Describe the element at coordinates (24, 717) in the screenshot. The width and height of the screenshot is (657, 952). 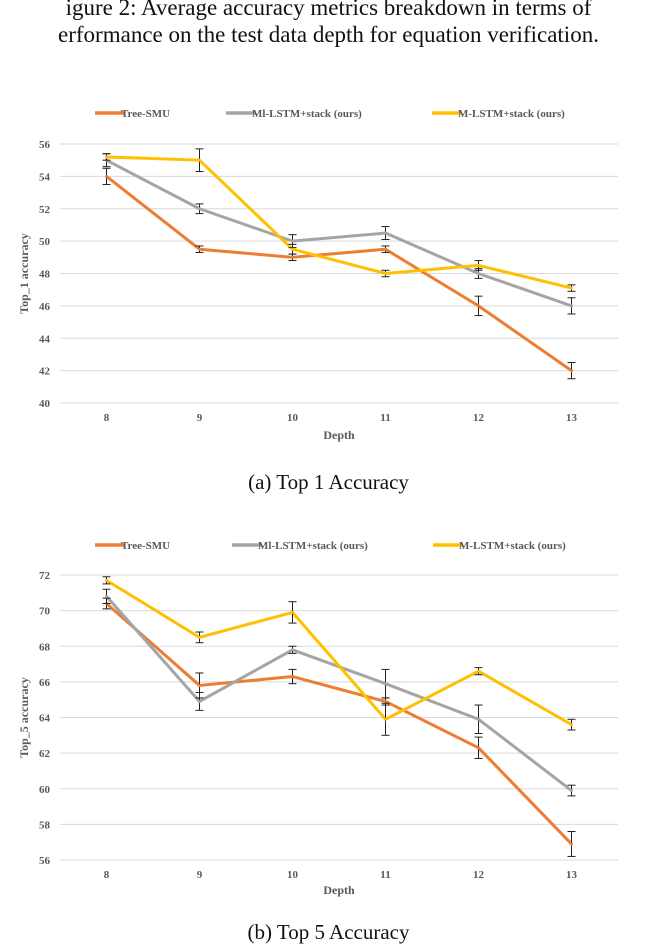
I see `y-axis-label: Top_5 accuracy` at that location.